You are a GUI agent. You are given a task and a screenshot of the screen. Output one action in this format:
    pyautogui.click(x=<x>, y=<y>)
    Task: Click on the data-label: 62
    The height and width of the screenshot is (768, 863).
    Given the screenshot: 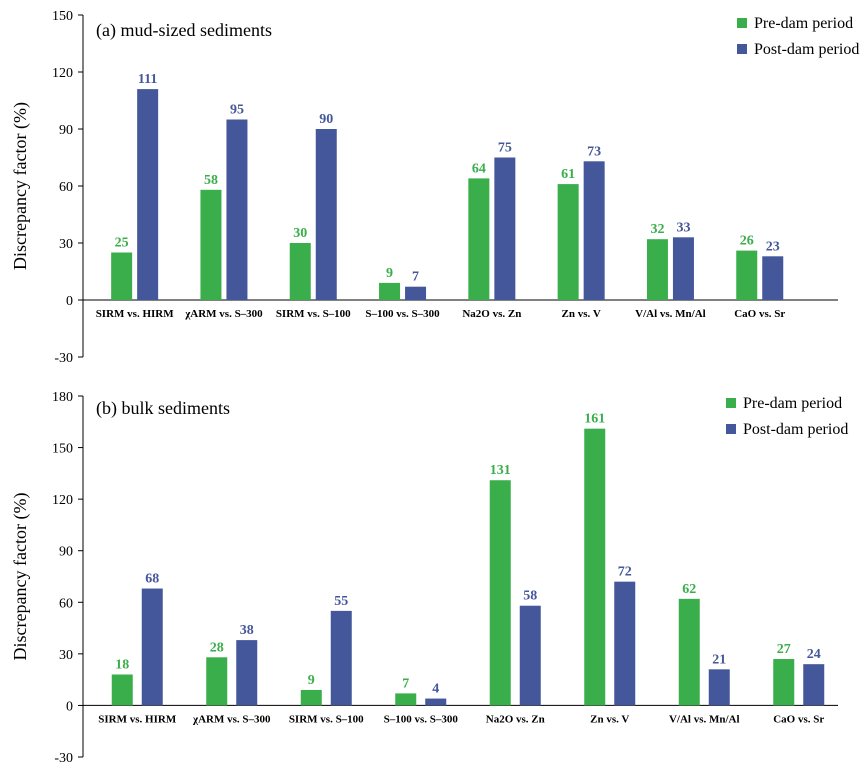 What is the action you would take?
    pyautogui.click(x=689, y=589)
    